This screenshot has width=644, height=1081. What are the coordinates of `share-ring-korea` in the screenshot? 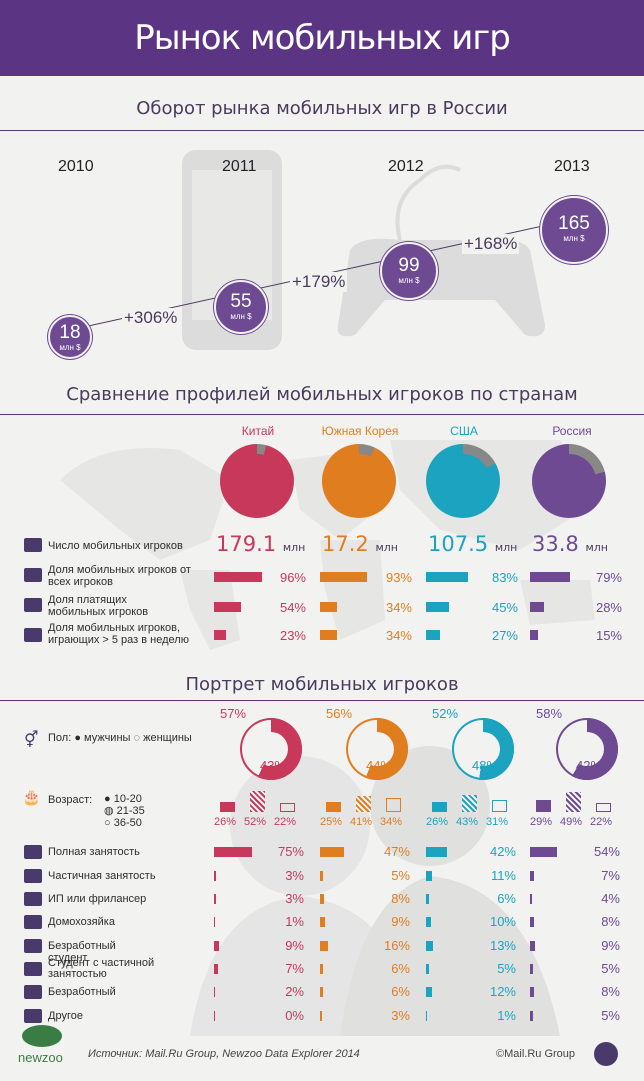 It's located at (359, 481).